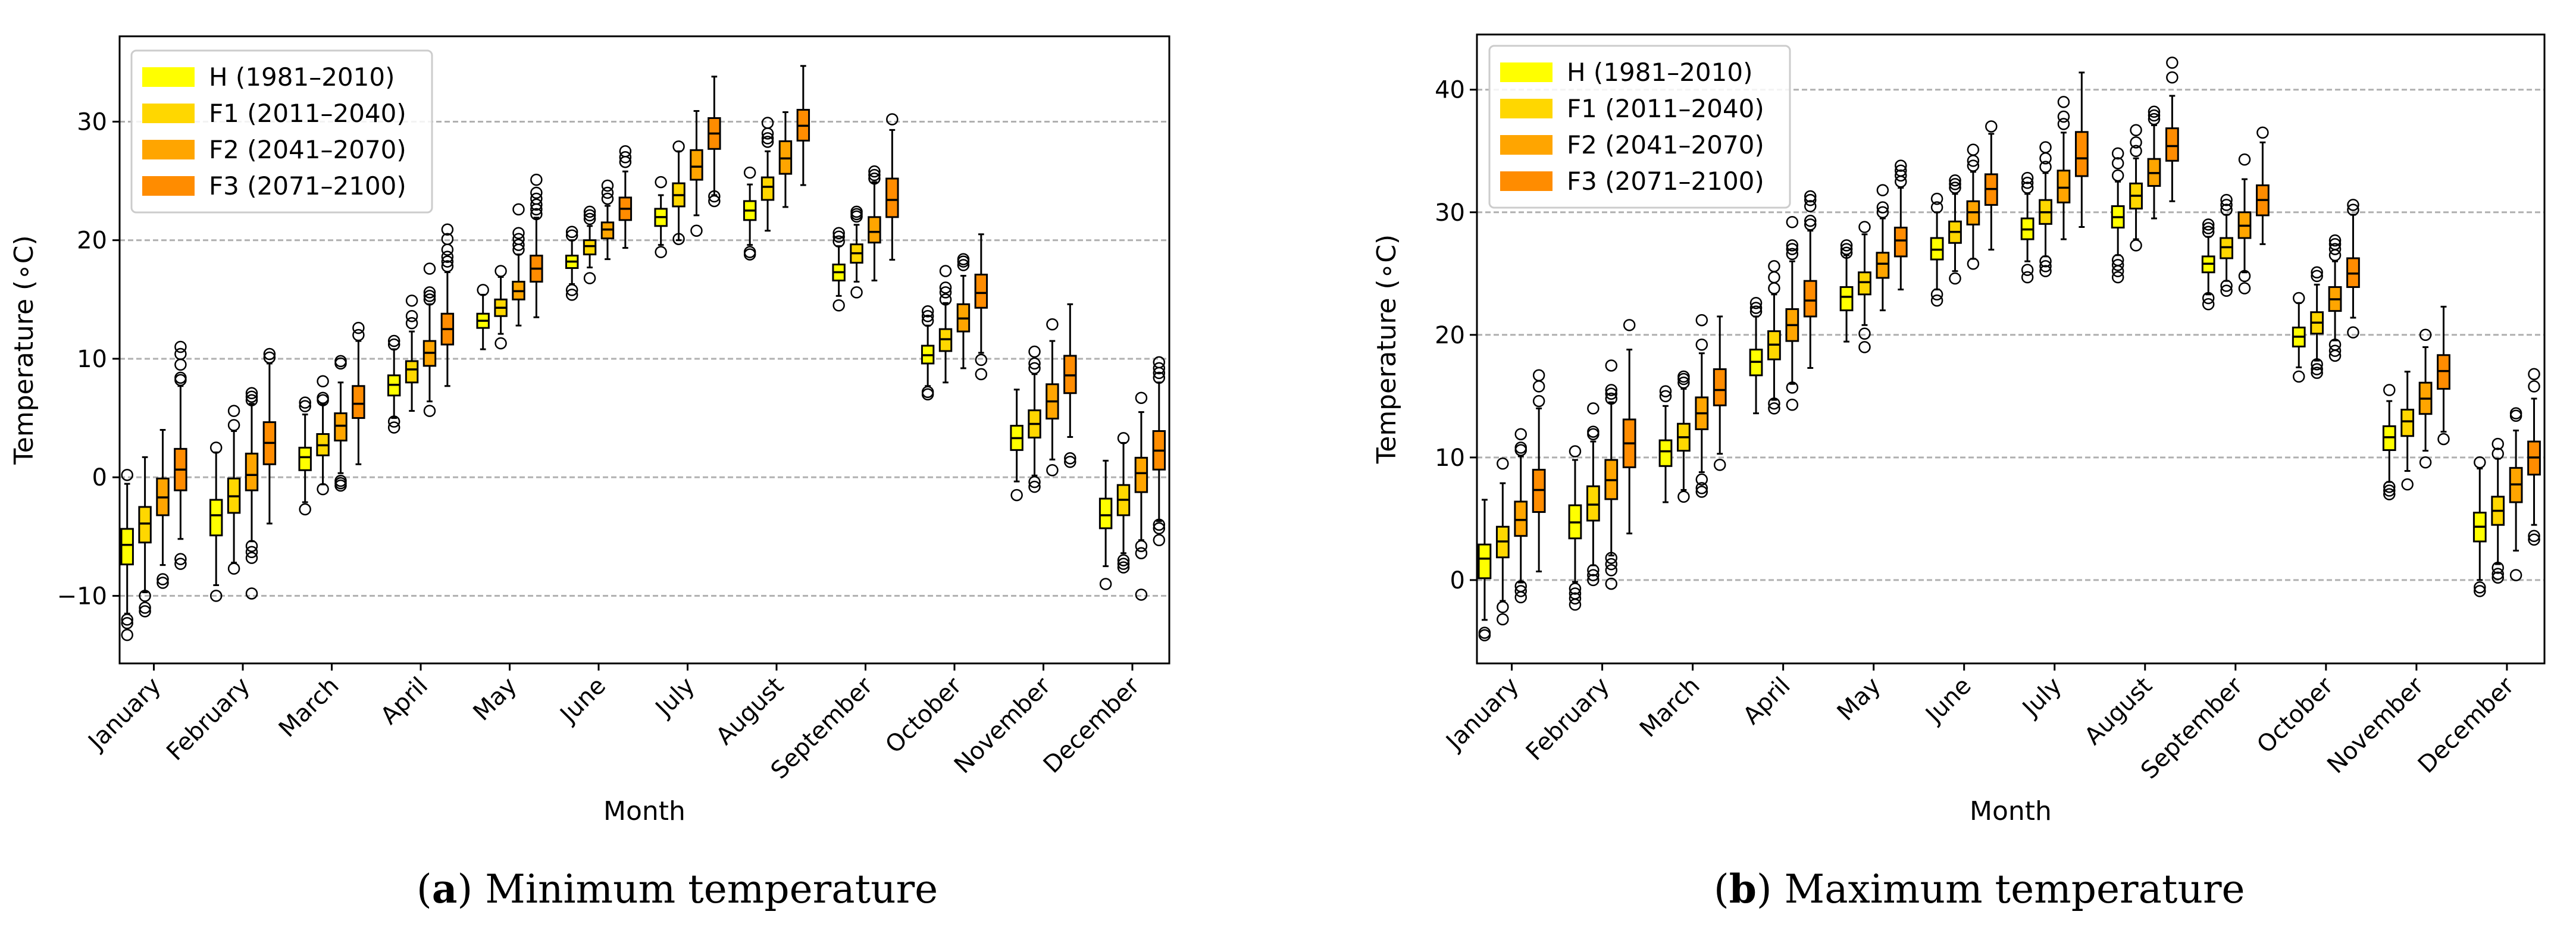  What do you see at coordinates (1502, 541) in the screenshot?
I see `box-january-f1` at bounding box center [1502, 541].